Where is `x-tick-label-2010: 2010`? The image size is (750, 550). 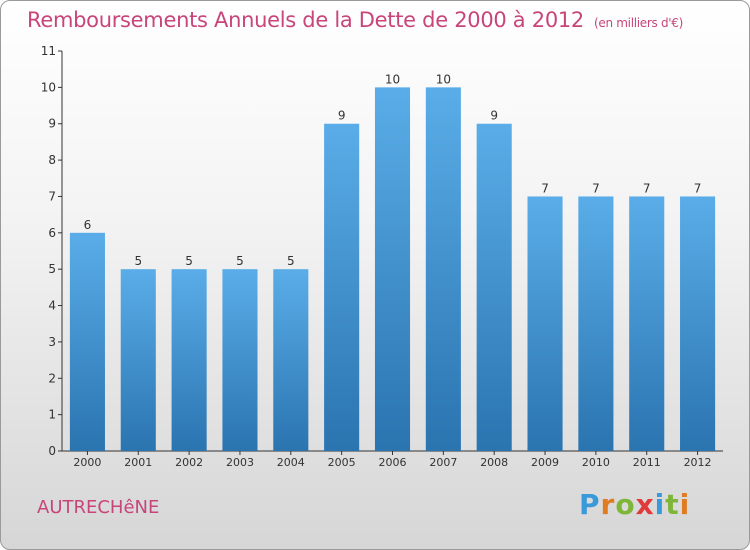
x-tick-label-2010: 2010 is located at coordinates (596, 462).